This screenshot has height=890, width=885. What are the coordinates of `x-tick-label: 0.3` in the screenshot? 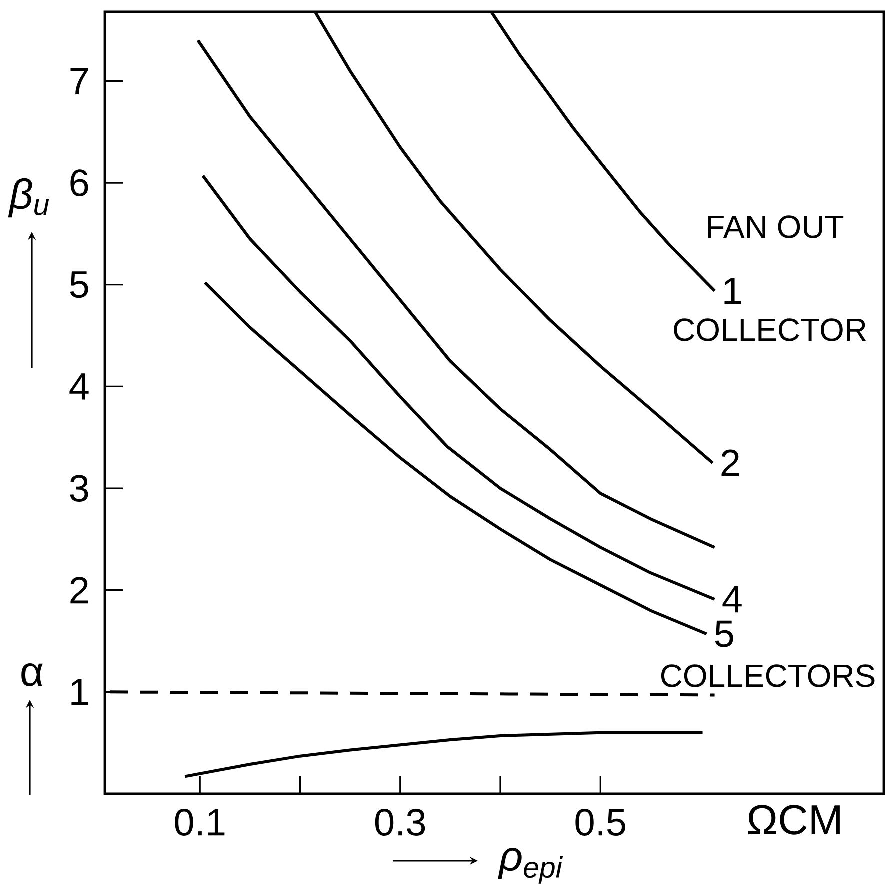 It's located at (400, 822).